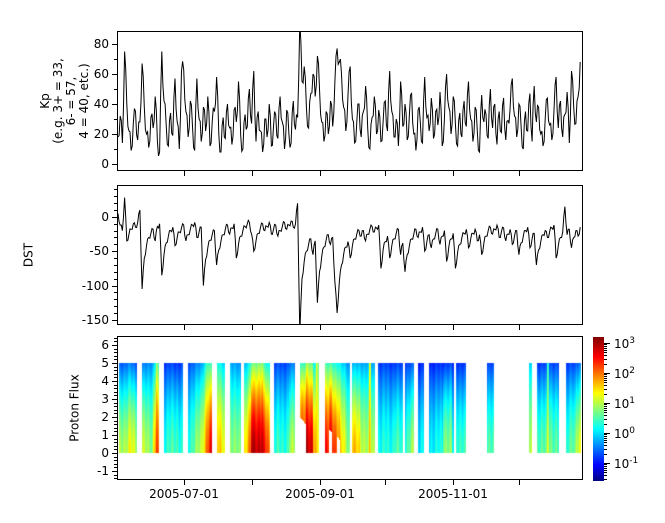  What do you see at coordinates (95, 320) in the screenshot?
I see `y-tick-label: -150` at bounding box center [95, 320].